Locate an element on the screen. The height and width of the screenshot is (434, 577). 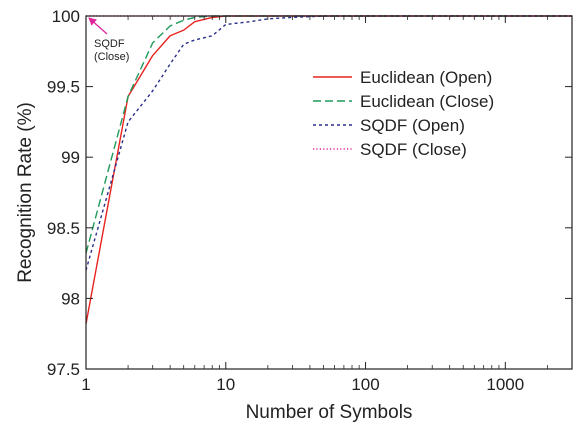
x-tick-label: 1000 is located at coordinates (505, 384).